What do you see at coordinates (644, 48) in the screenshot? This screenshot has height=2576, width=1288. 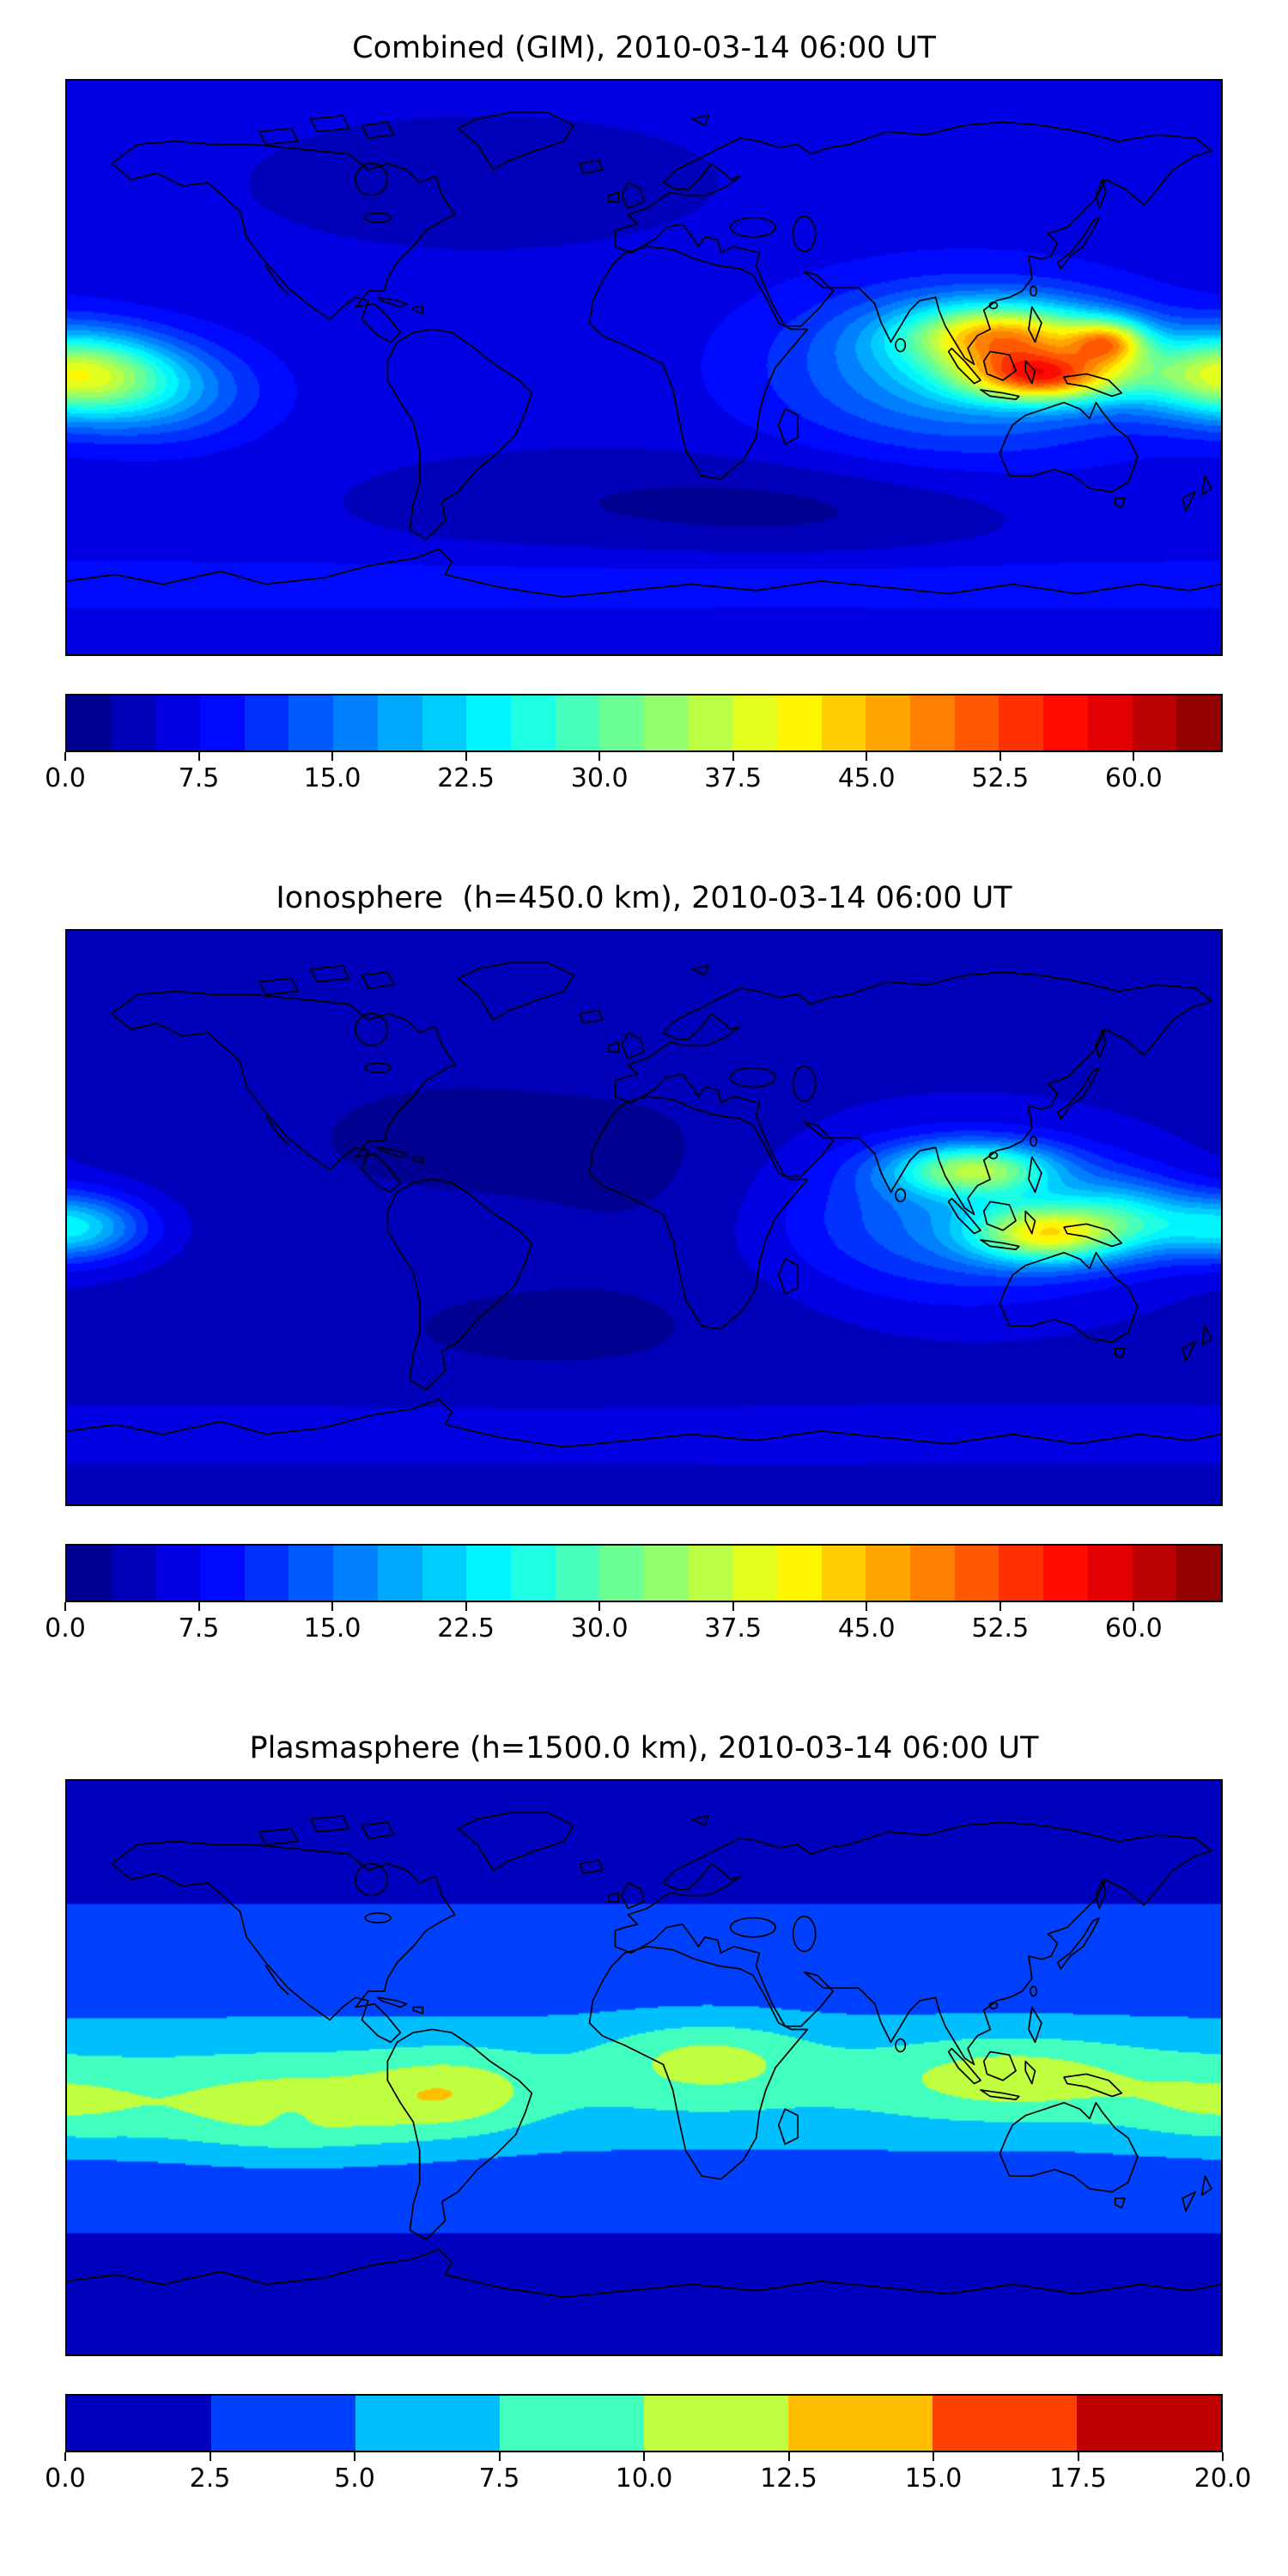 I see `chart-title-combined: Combined (GIM), 2010-03-14 06:00 UT` at bounding box center [644, 48].